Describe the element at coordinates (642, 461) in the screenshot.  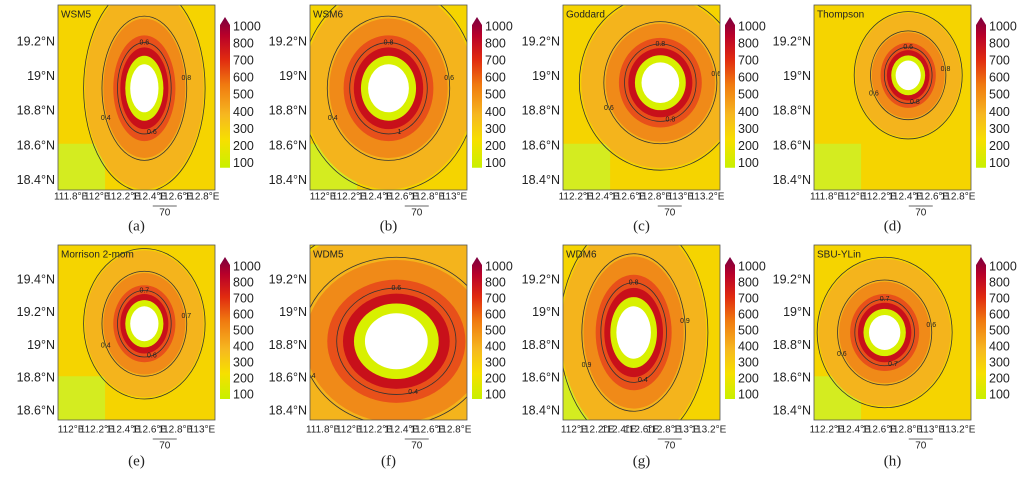
I see `caption: (g)` at that location.